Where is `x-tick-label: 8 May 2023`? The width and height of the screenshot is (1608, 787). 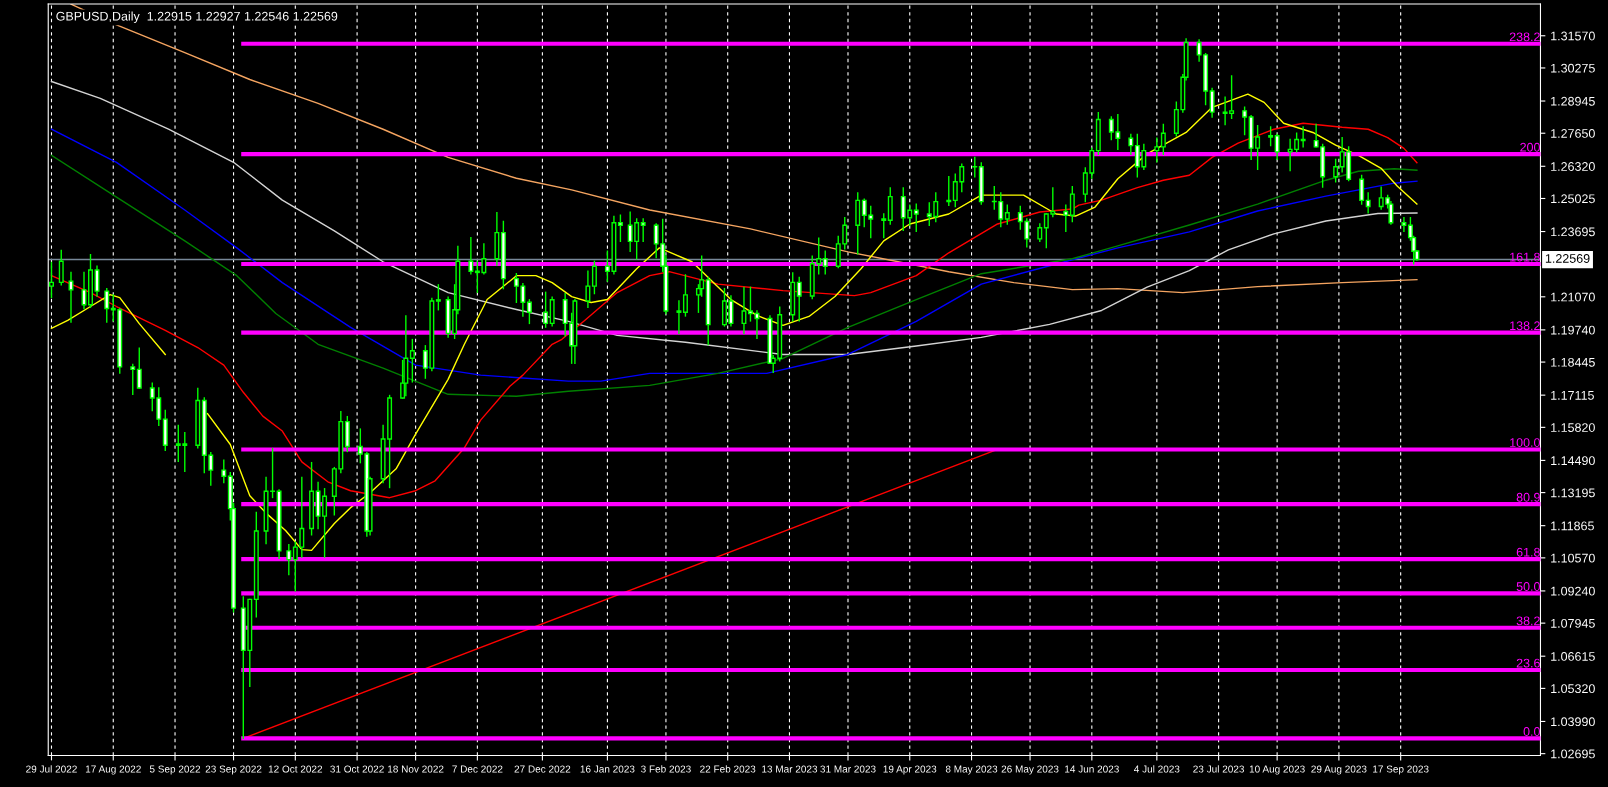
x-tick-label: 8 May 2023 is located at coordinates (971, 770).